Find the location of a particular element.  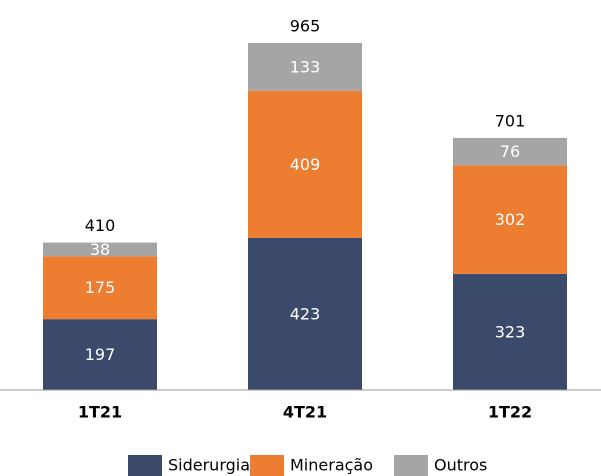

data-label: 133 is located at coordinates (305, 66).